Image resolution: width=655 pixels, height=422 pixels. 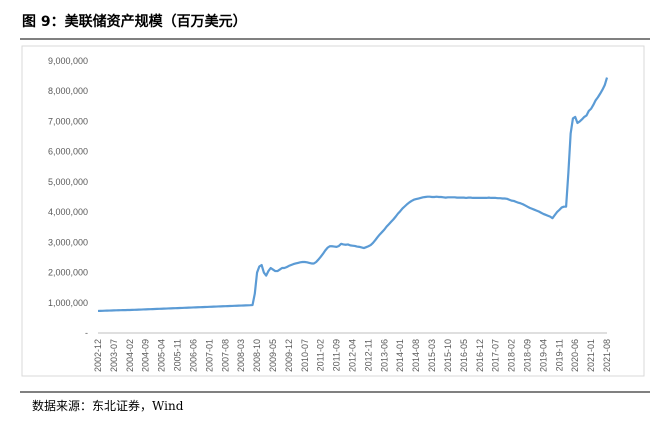 What do you see at coordinates (559, 355) in the screenshot?
I see `x-tick-label: 2019-11` at bounding box center [559, 355].